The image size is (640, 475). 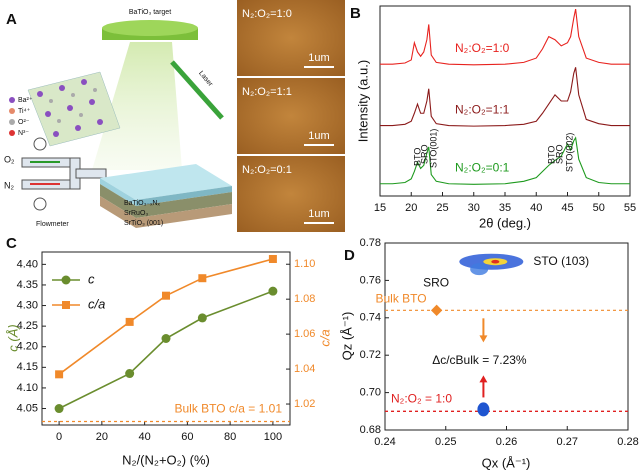 What do you see at coordinates (483, 409) in the screenshot?
I see `peak` at bounding box center [483, 409].